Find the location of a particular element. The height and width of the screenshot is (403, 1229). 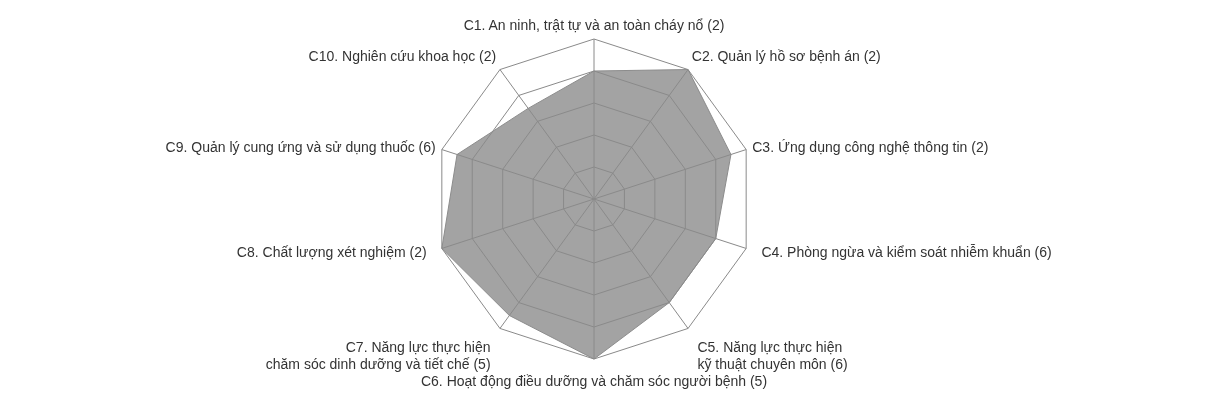

spoke-label: C3. Ứng dụng công nghệ thông tin (2) is located at coordinates (870, 146).